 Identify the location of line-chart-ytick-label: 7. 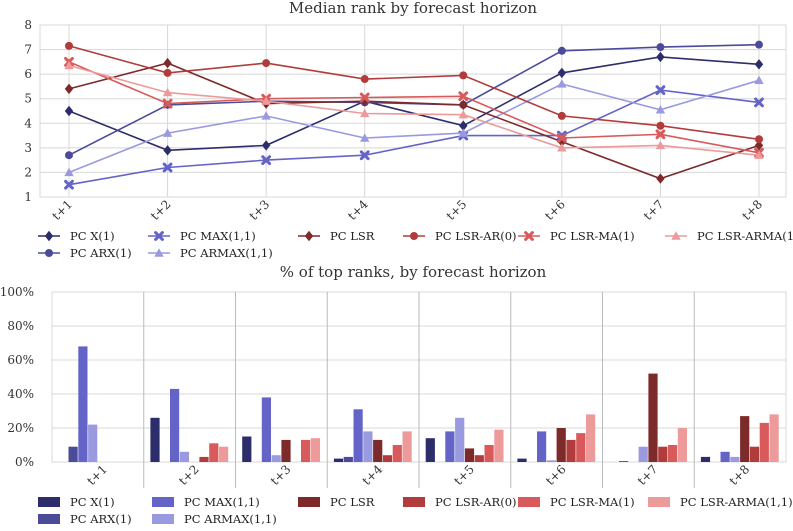
(28, 50).